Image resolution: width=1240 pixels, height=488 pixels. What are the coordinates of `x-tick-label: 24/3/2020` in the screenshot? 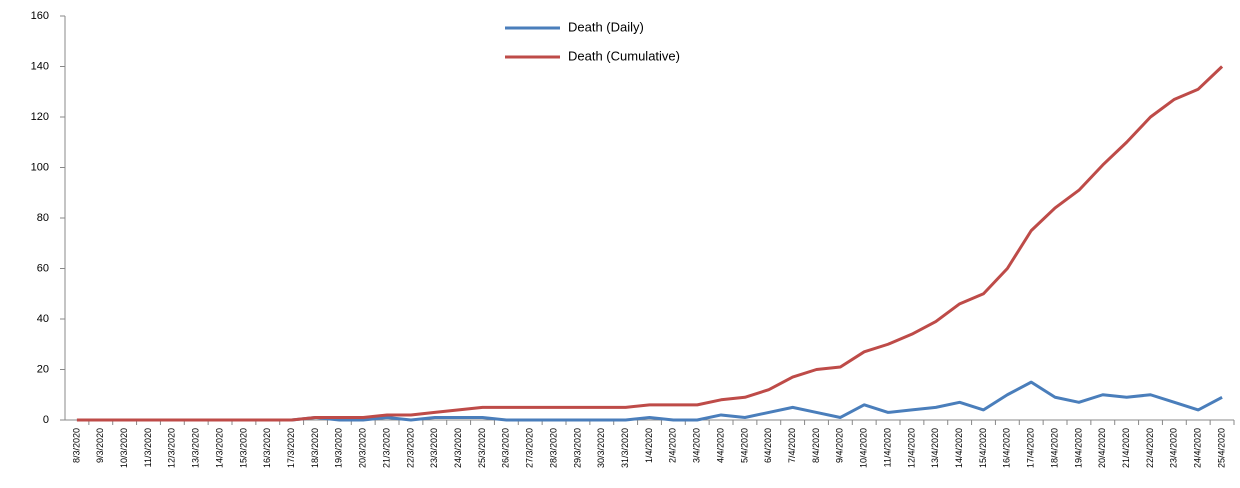 It's located at (458, 448).